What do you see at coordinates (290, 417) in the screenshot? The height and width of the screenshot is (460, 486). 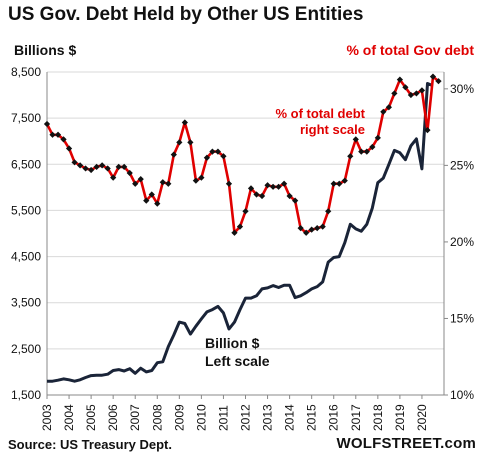 I see `x-tick-label: 2014` at bounding box center [290, 417].